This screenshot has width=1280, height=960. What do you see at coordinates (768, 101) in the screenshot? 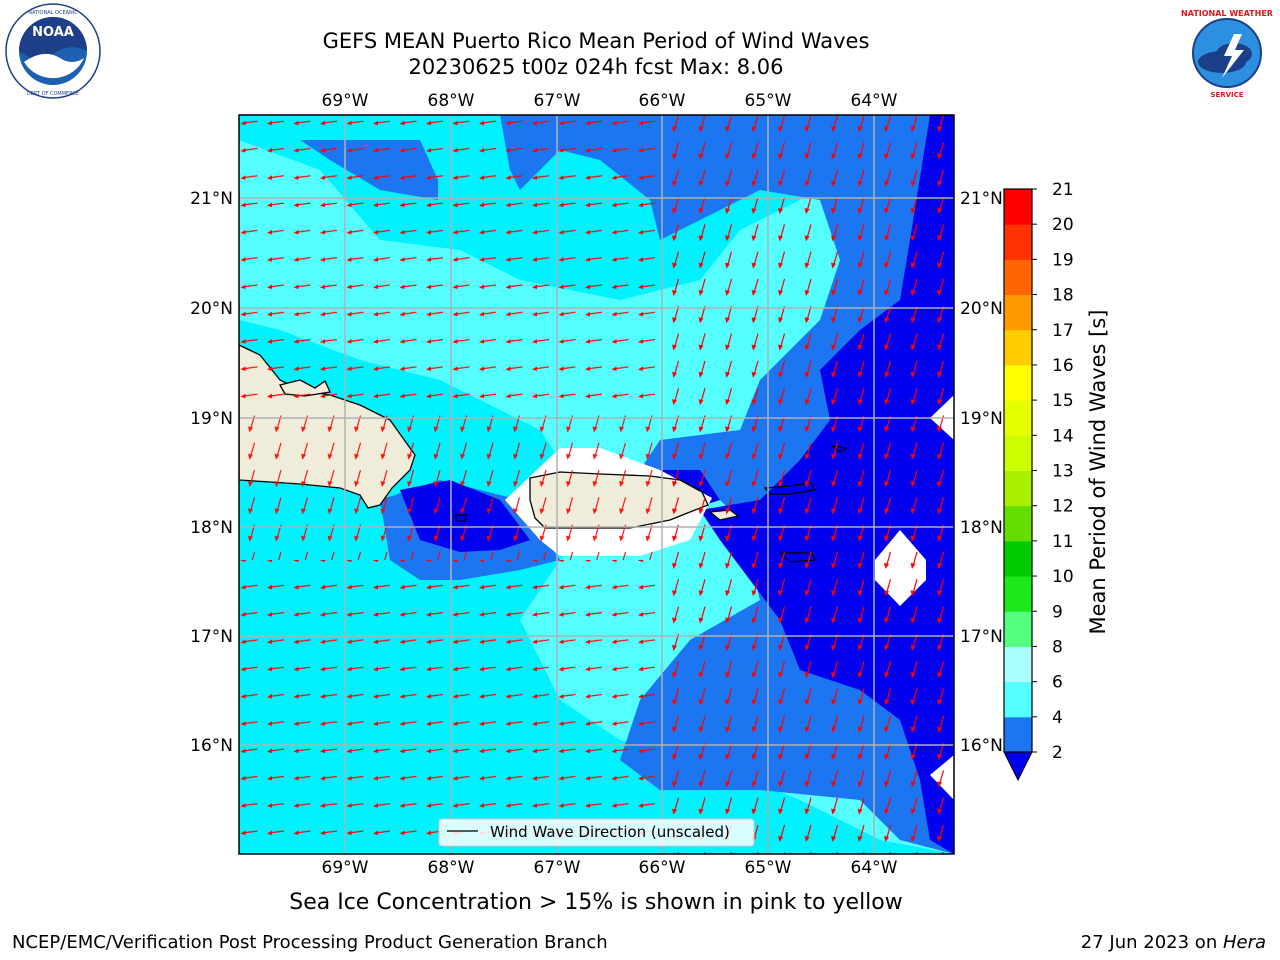
I see `lon-tick-top: 65°W` at bounding box center [768, 101].